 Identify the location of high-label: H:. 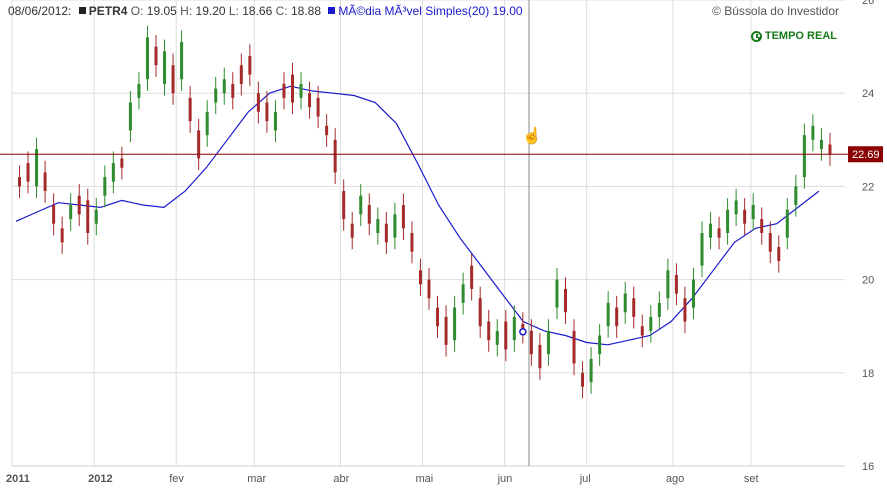
(186, 11).